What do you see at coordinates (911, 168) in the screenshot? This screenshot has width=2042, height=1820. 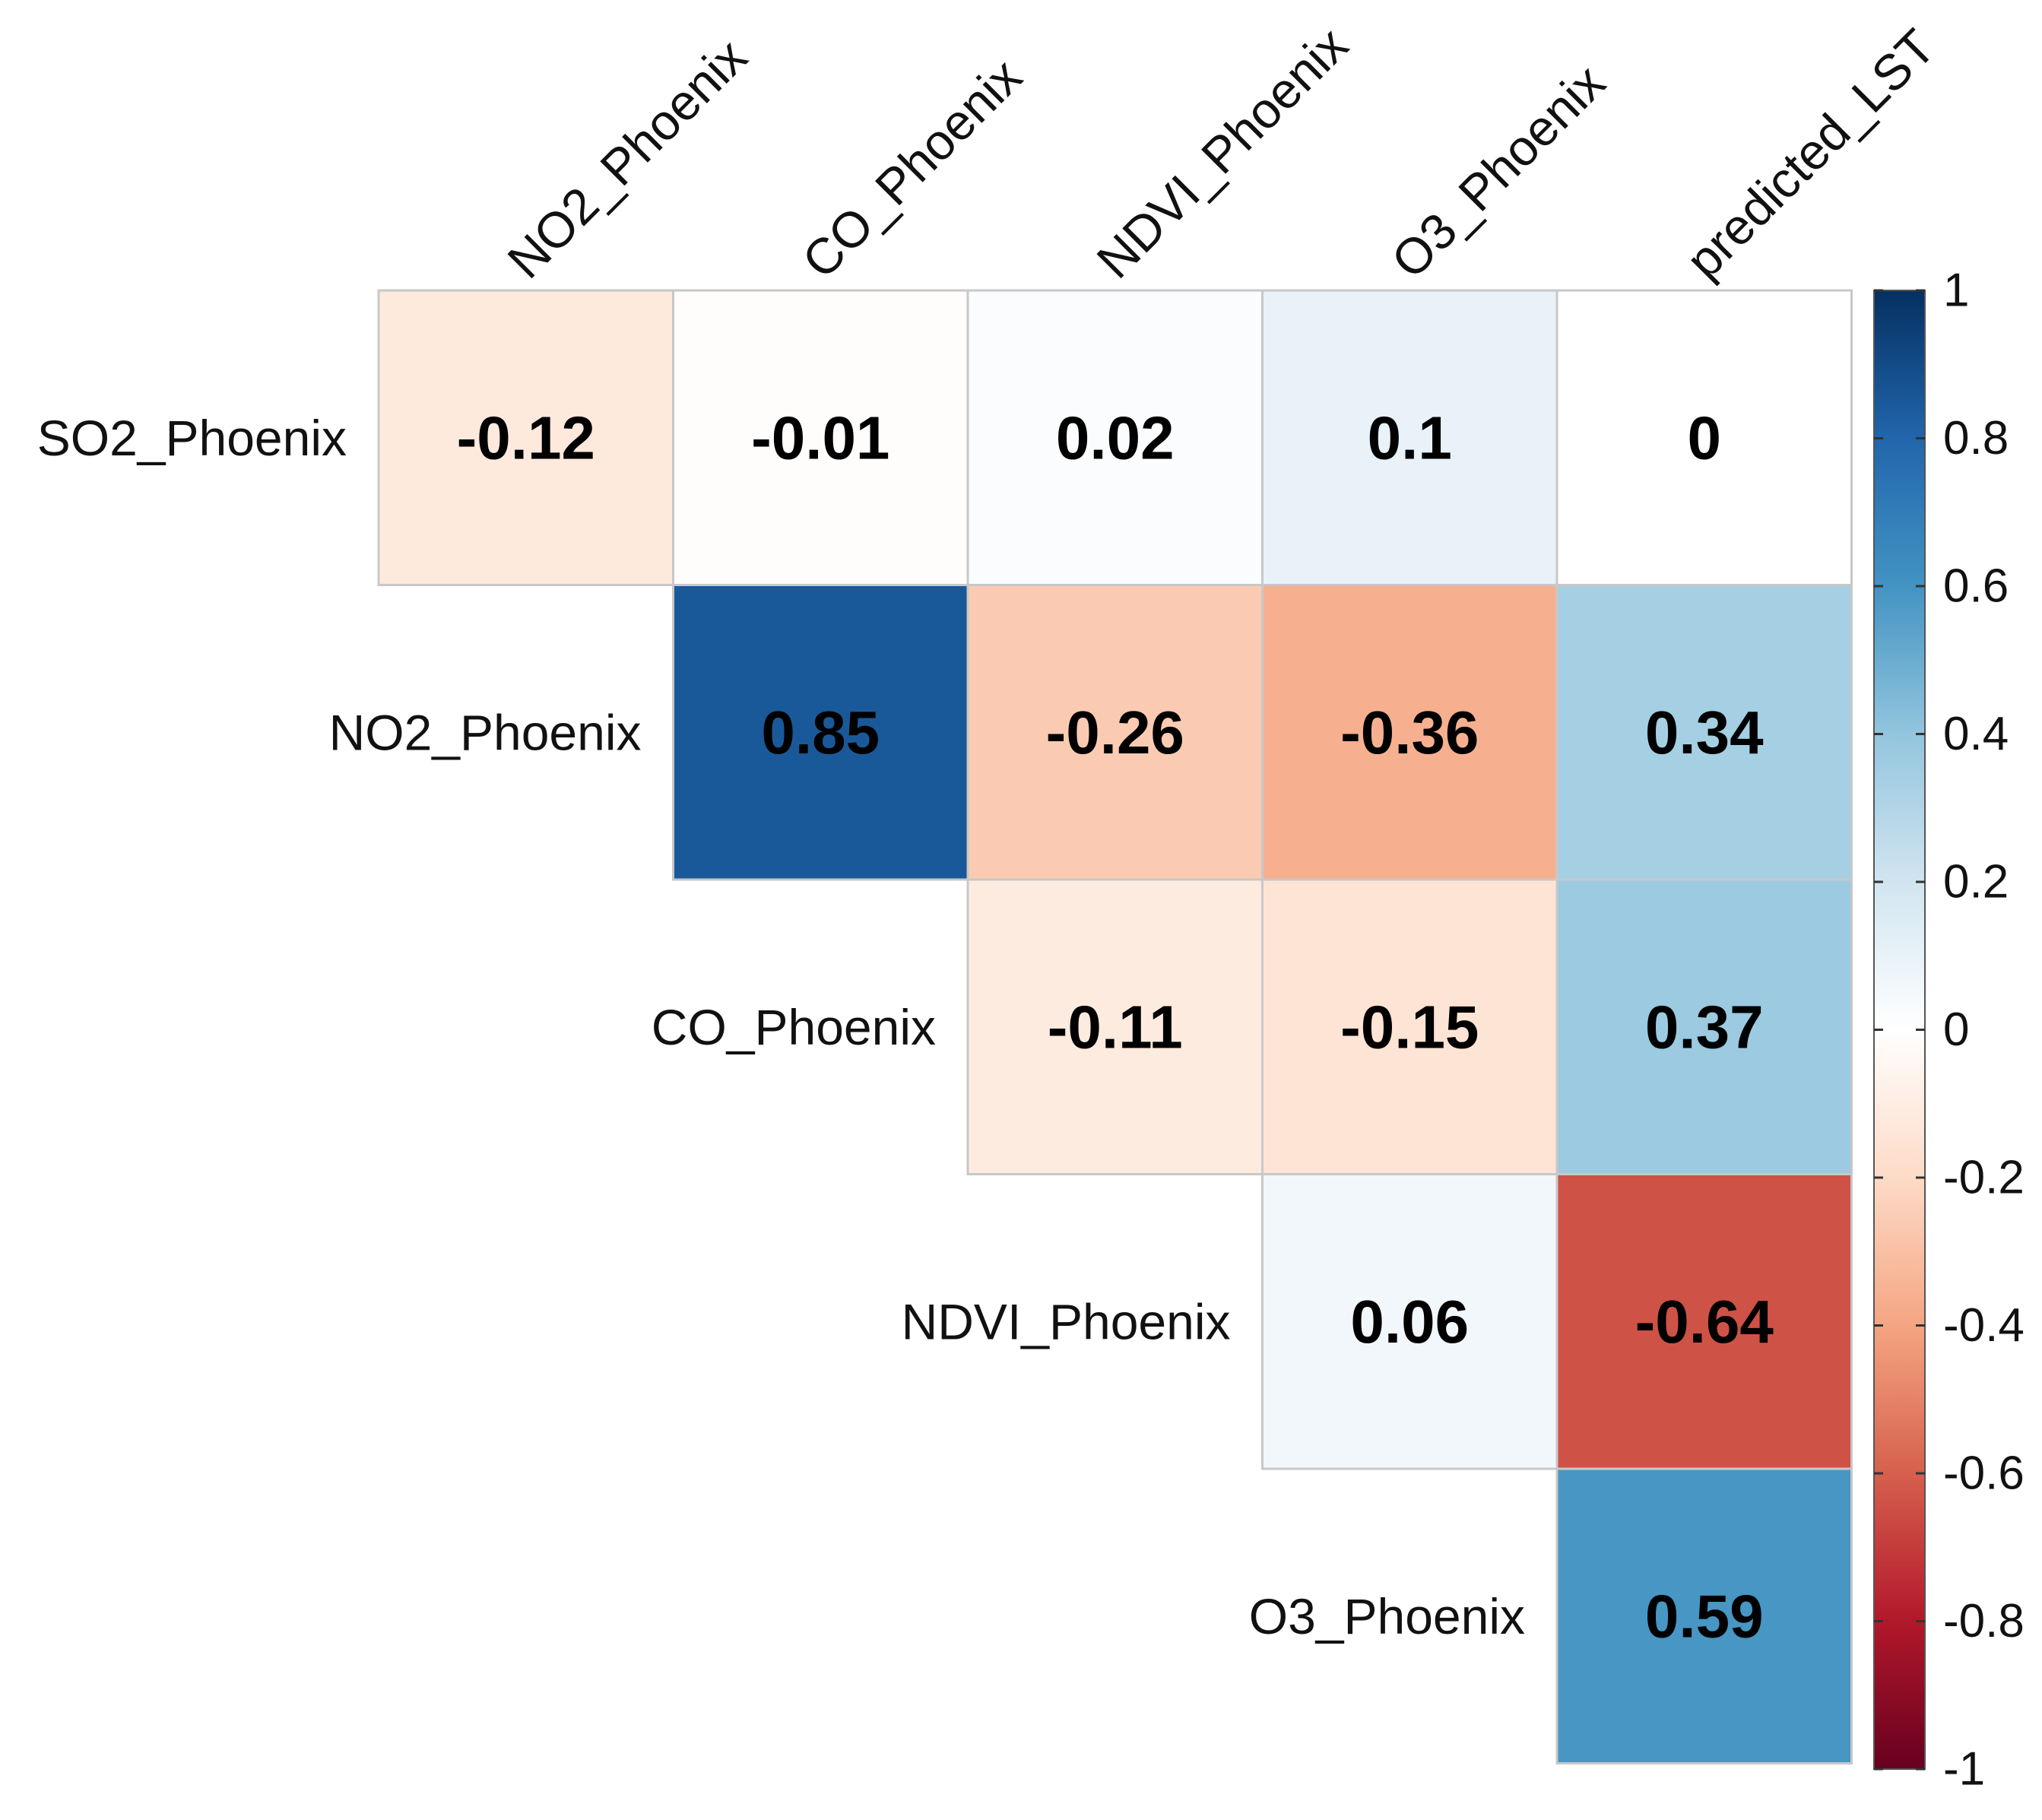 I see `column-label: CO_Phoenix` at bounding box center [911, 168].